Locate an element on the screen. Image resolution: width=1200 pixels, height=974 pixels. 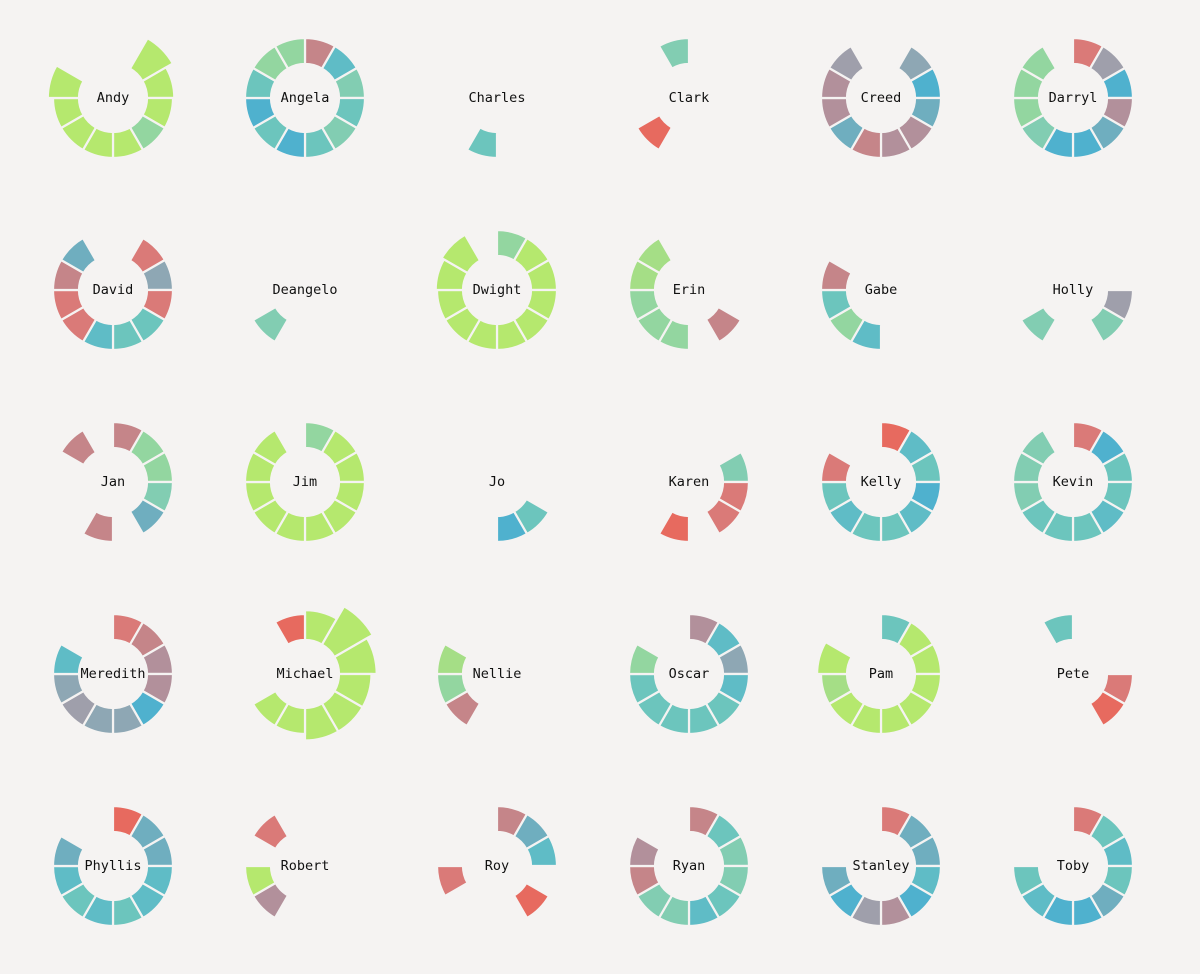
name-label-pam: Pam is located at coordinates (881, 674).